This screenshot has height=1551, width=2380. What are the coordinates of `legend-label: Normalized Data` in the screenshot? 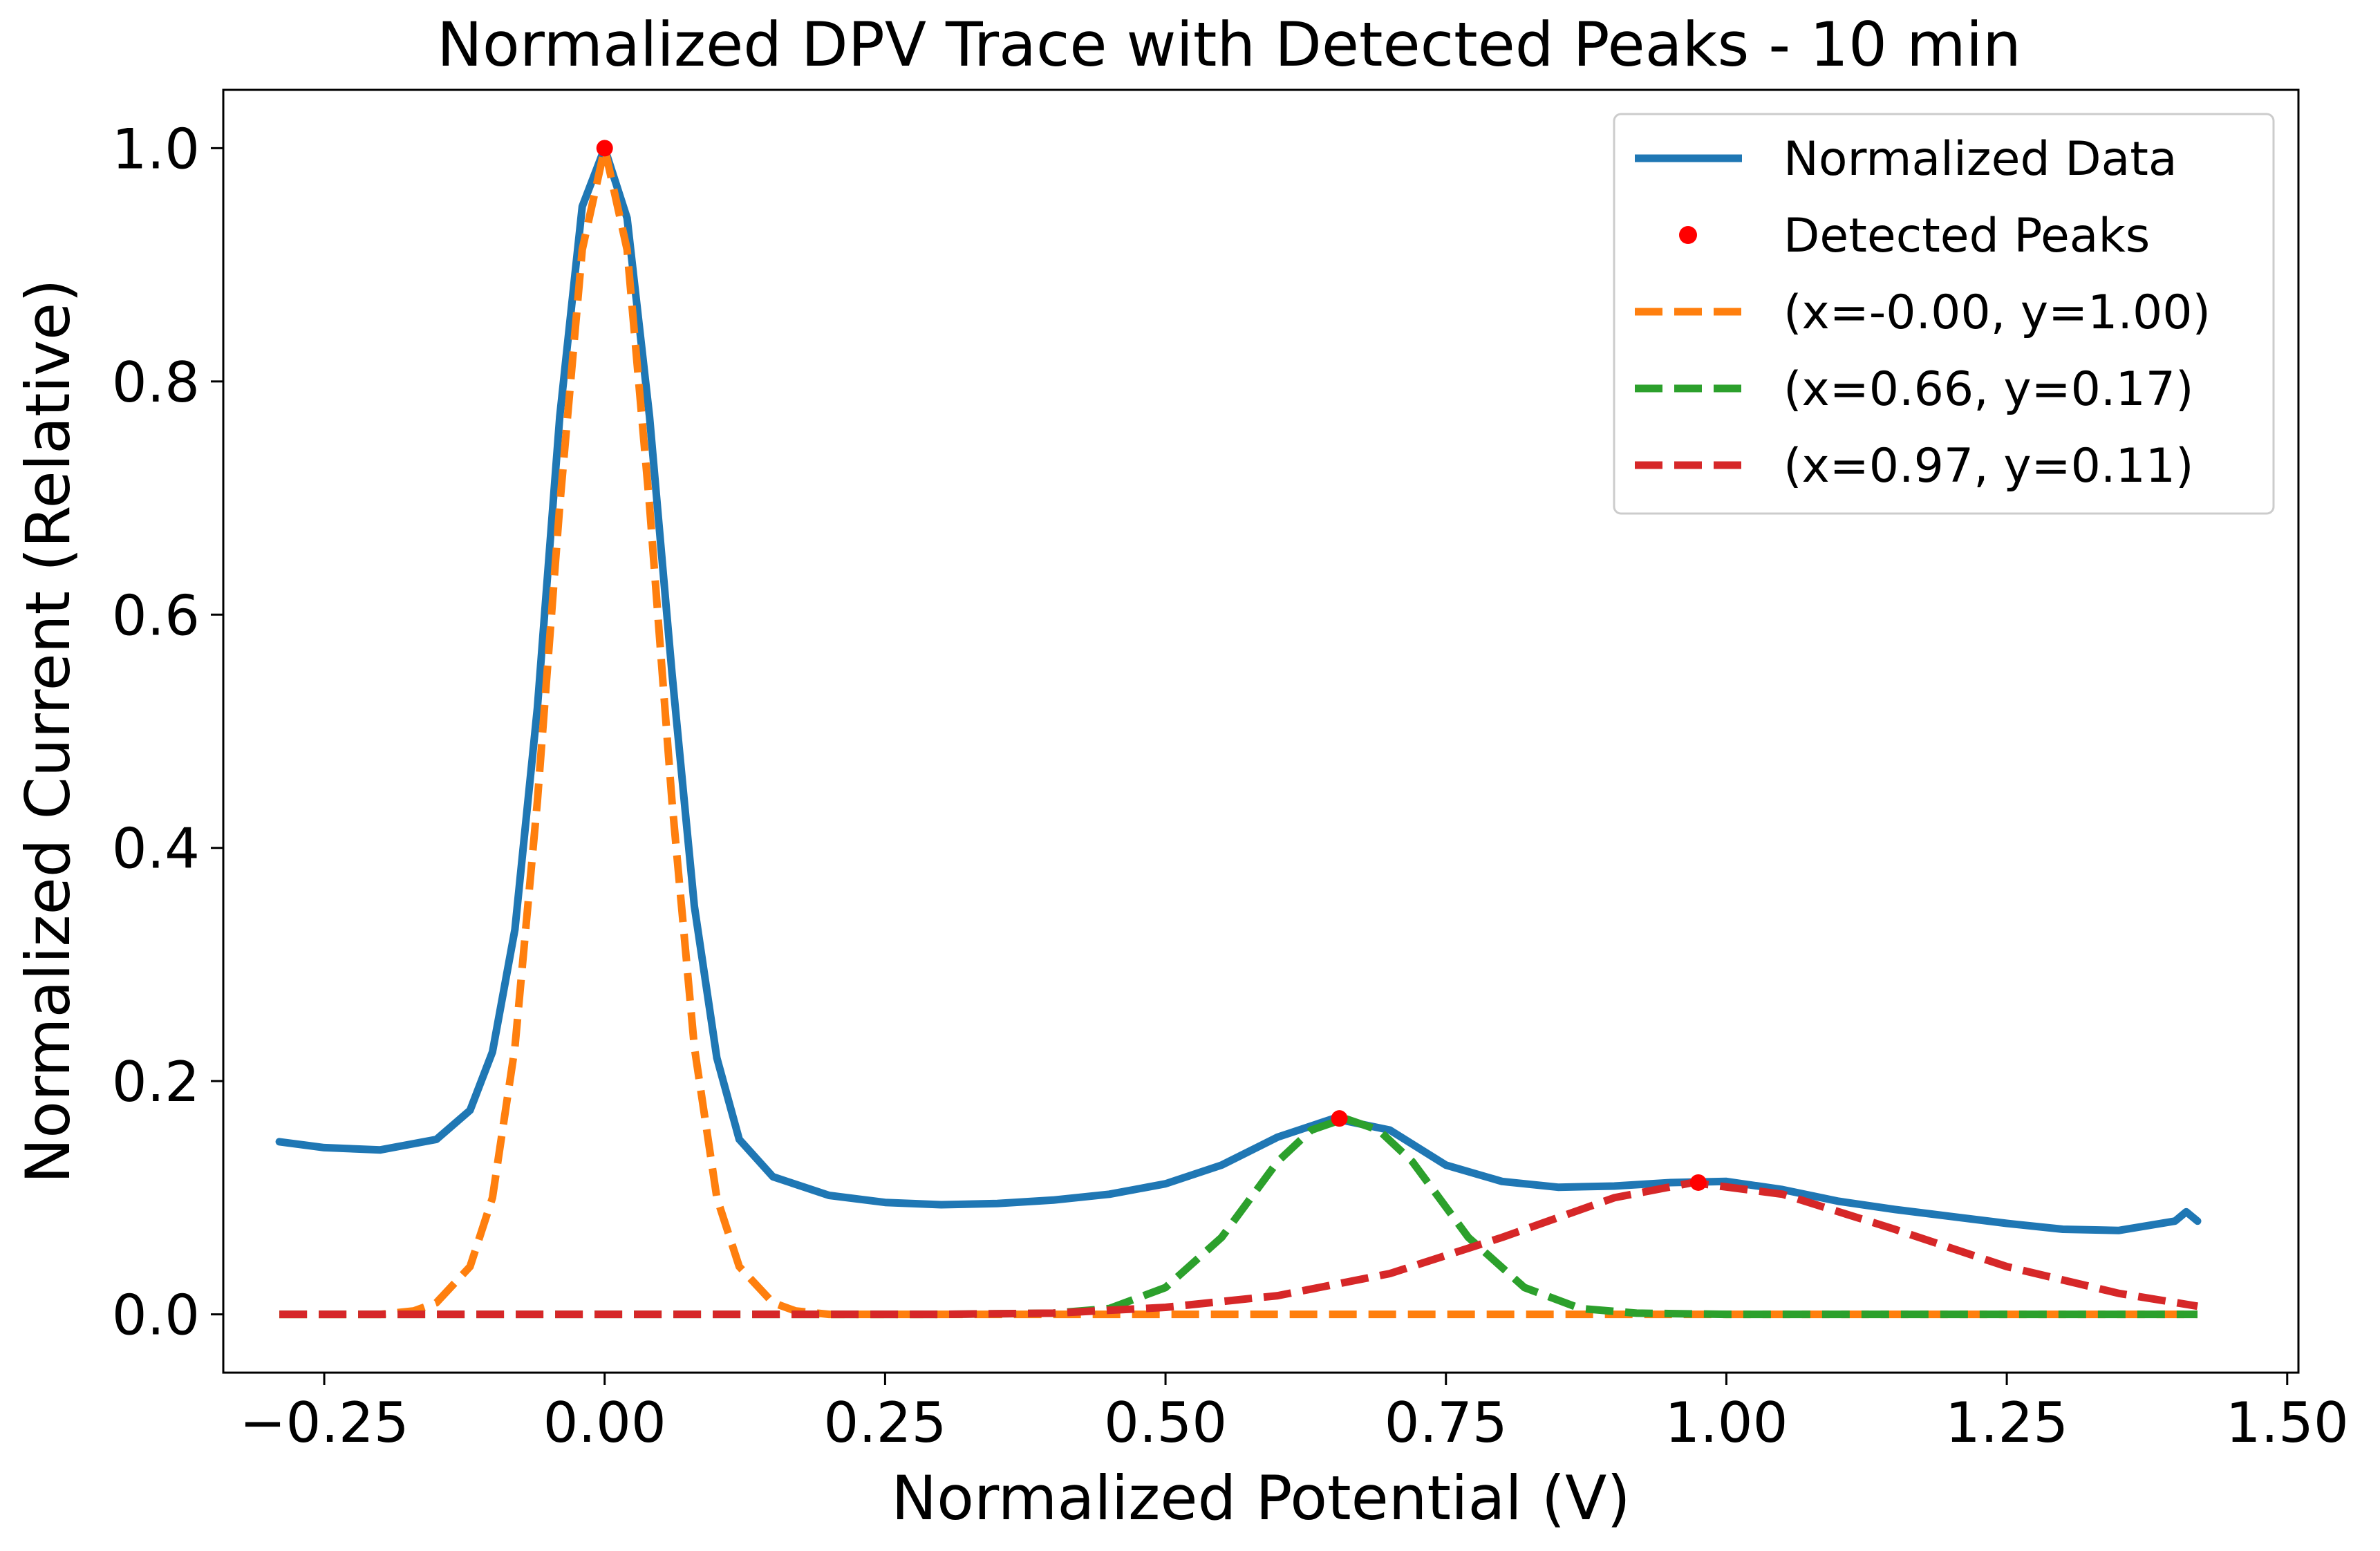 It's located at (1980, 159).